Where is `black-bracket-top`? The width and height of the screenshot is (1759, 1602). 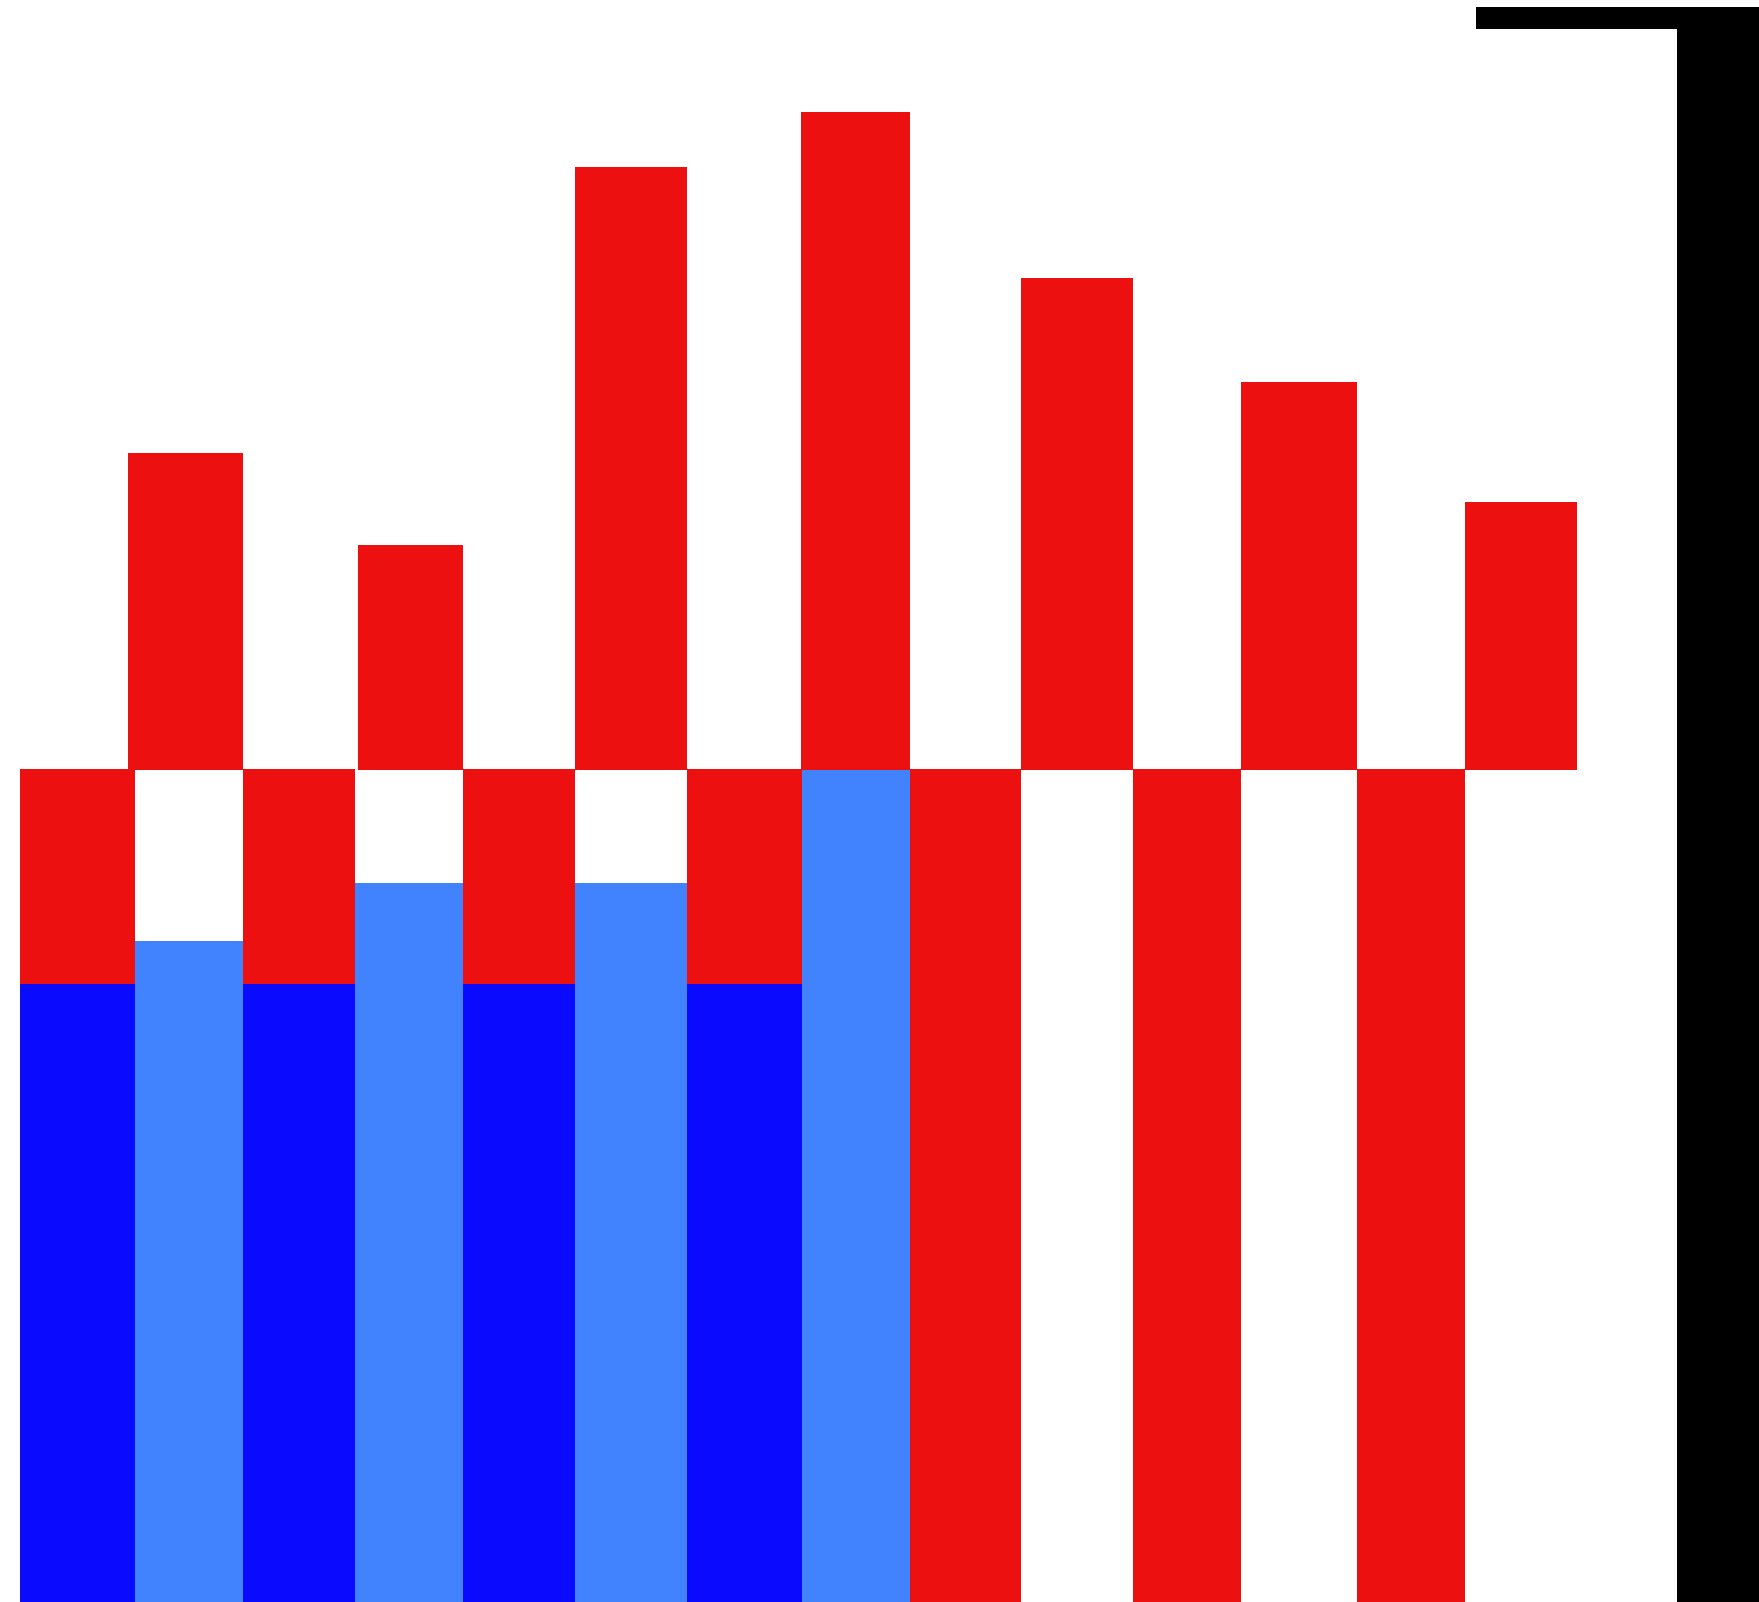 black-bracket-top is located at coordinates (1576, 18).